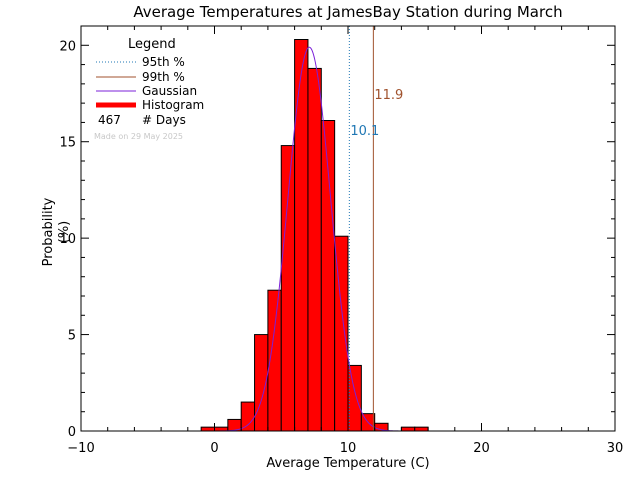 Image resolution: width=640 pixels, height=480 pixels. Describe the element at coordinates (615, 448) in the screenshot. I see `x-tick-label-4: 30` at that location.